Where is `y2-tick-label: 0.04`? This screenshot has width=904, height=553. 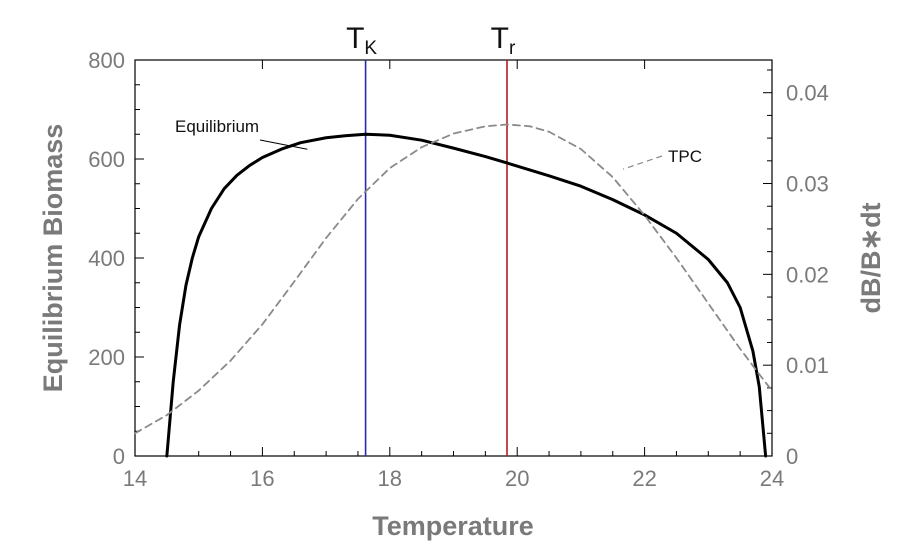
y2-tick-label: 0.04 is located at coordinates (807, 93).